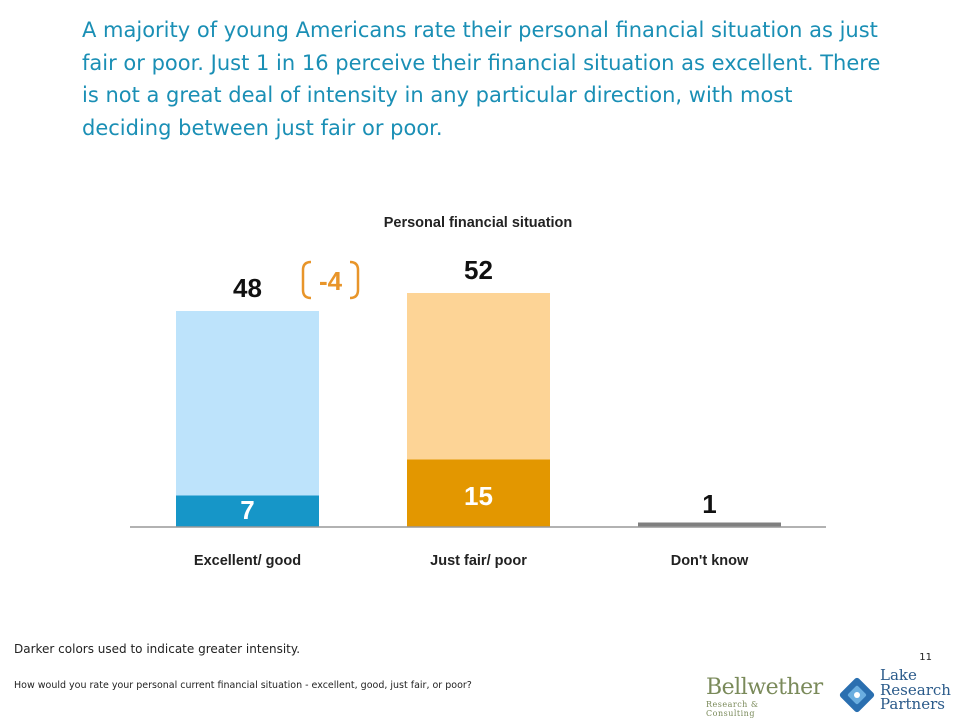 The height and width of the screenshot is (720, 960). What do you see at coordinates (710, 561) in the screenshot?
I see `category-label-dont-know: Don't know` at bounding box center [710, 561].